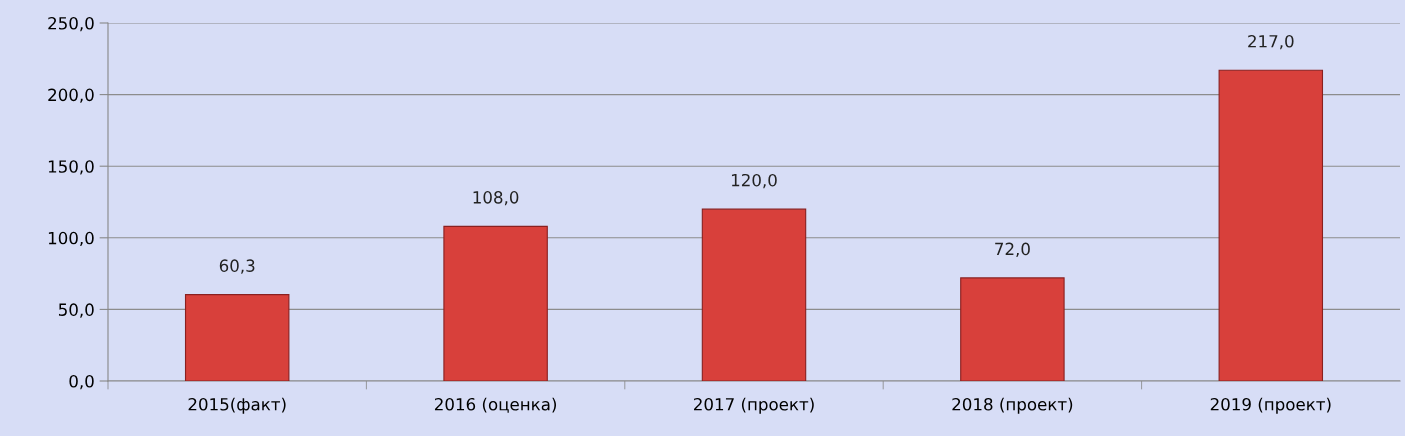 Image resolution: width=1405 pixels, height=436 pixels. I want to click on y-tick-label: 200,0, so click(71, 95).